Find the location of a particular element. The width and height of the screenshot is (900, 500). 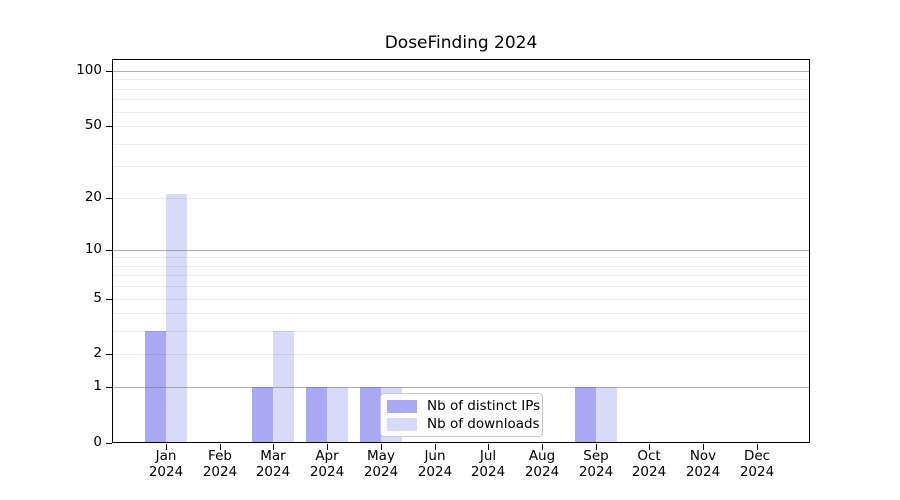

x-tick-month: May is located at coordinates (381, 456).